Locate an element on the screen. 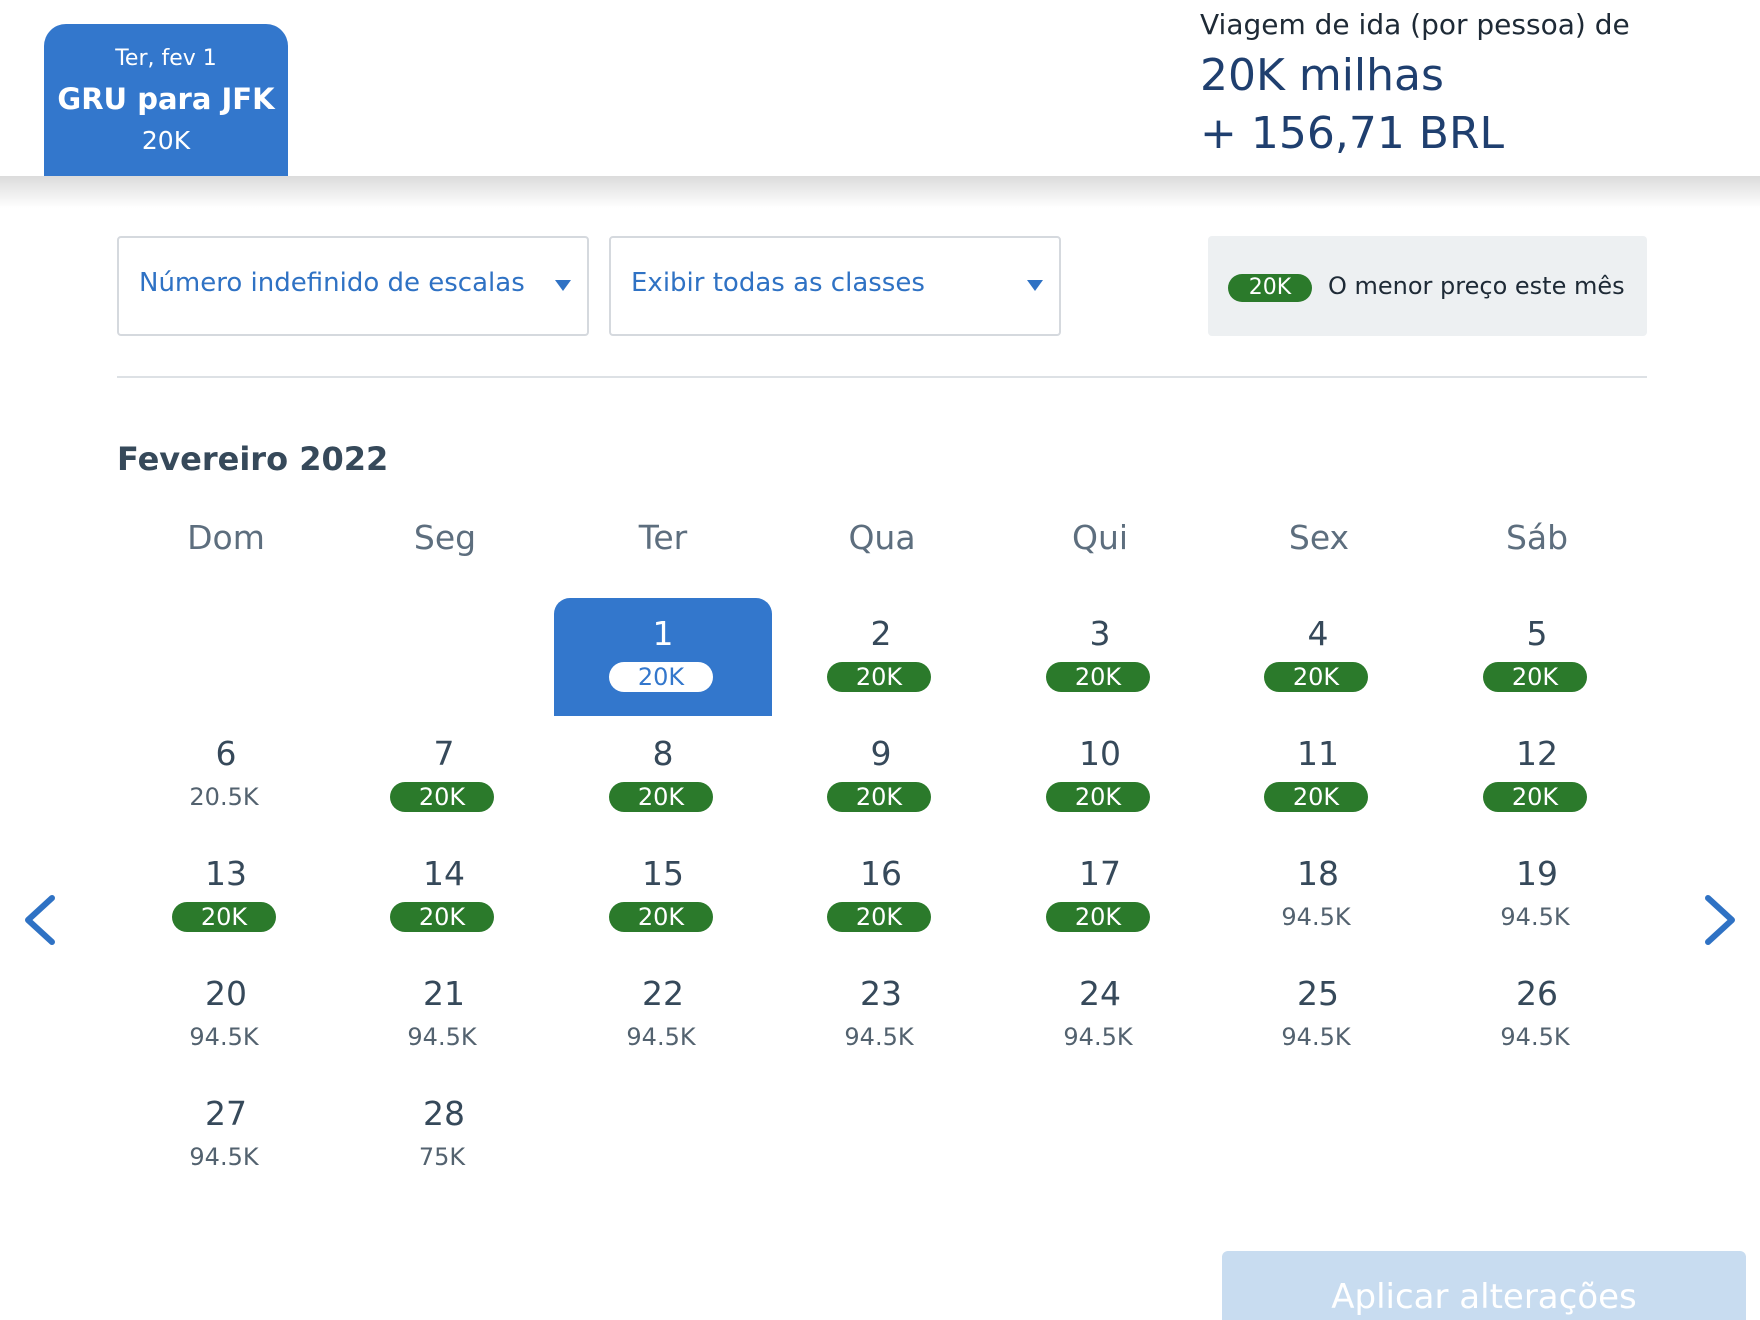  trip-label: Viagem de ida (por pessoa) de is located at coordinates (1415, 24).